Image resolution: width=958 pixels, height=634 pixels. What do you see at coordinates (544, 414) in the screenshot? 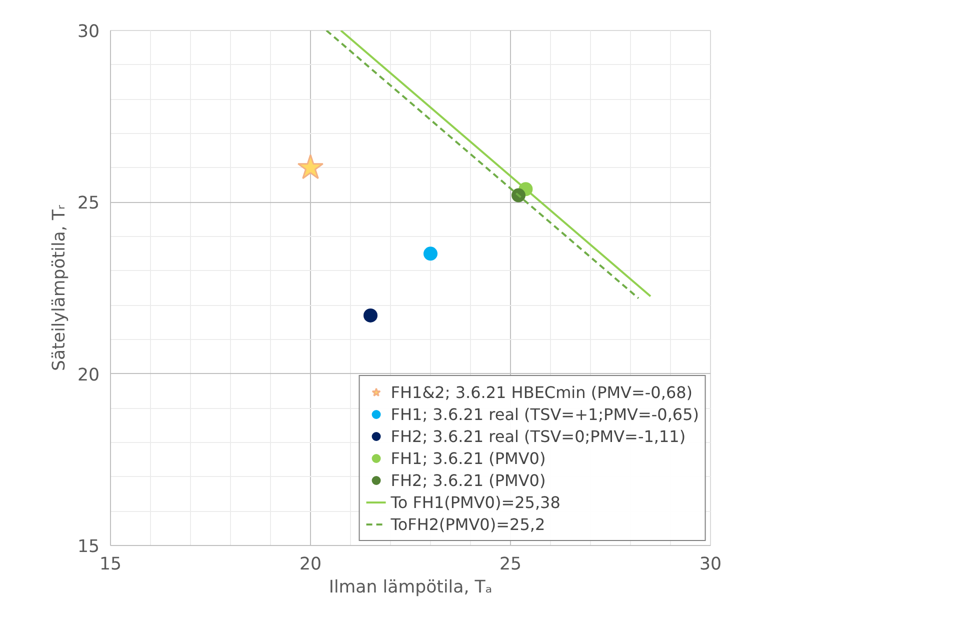
I see `legend-label: FH1; 3.6.21 real (TSV=+1;PMV=-0,65)` at bounding box center [544, 414].